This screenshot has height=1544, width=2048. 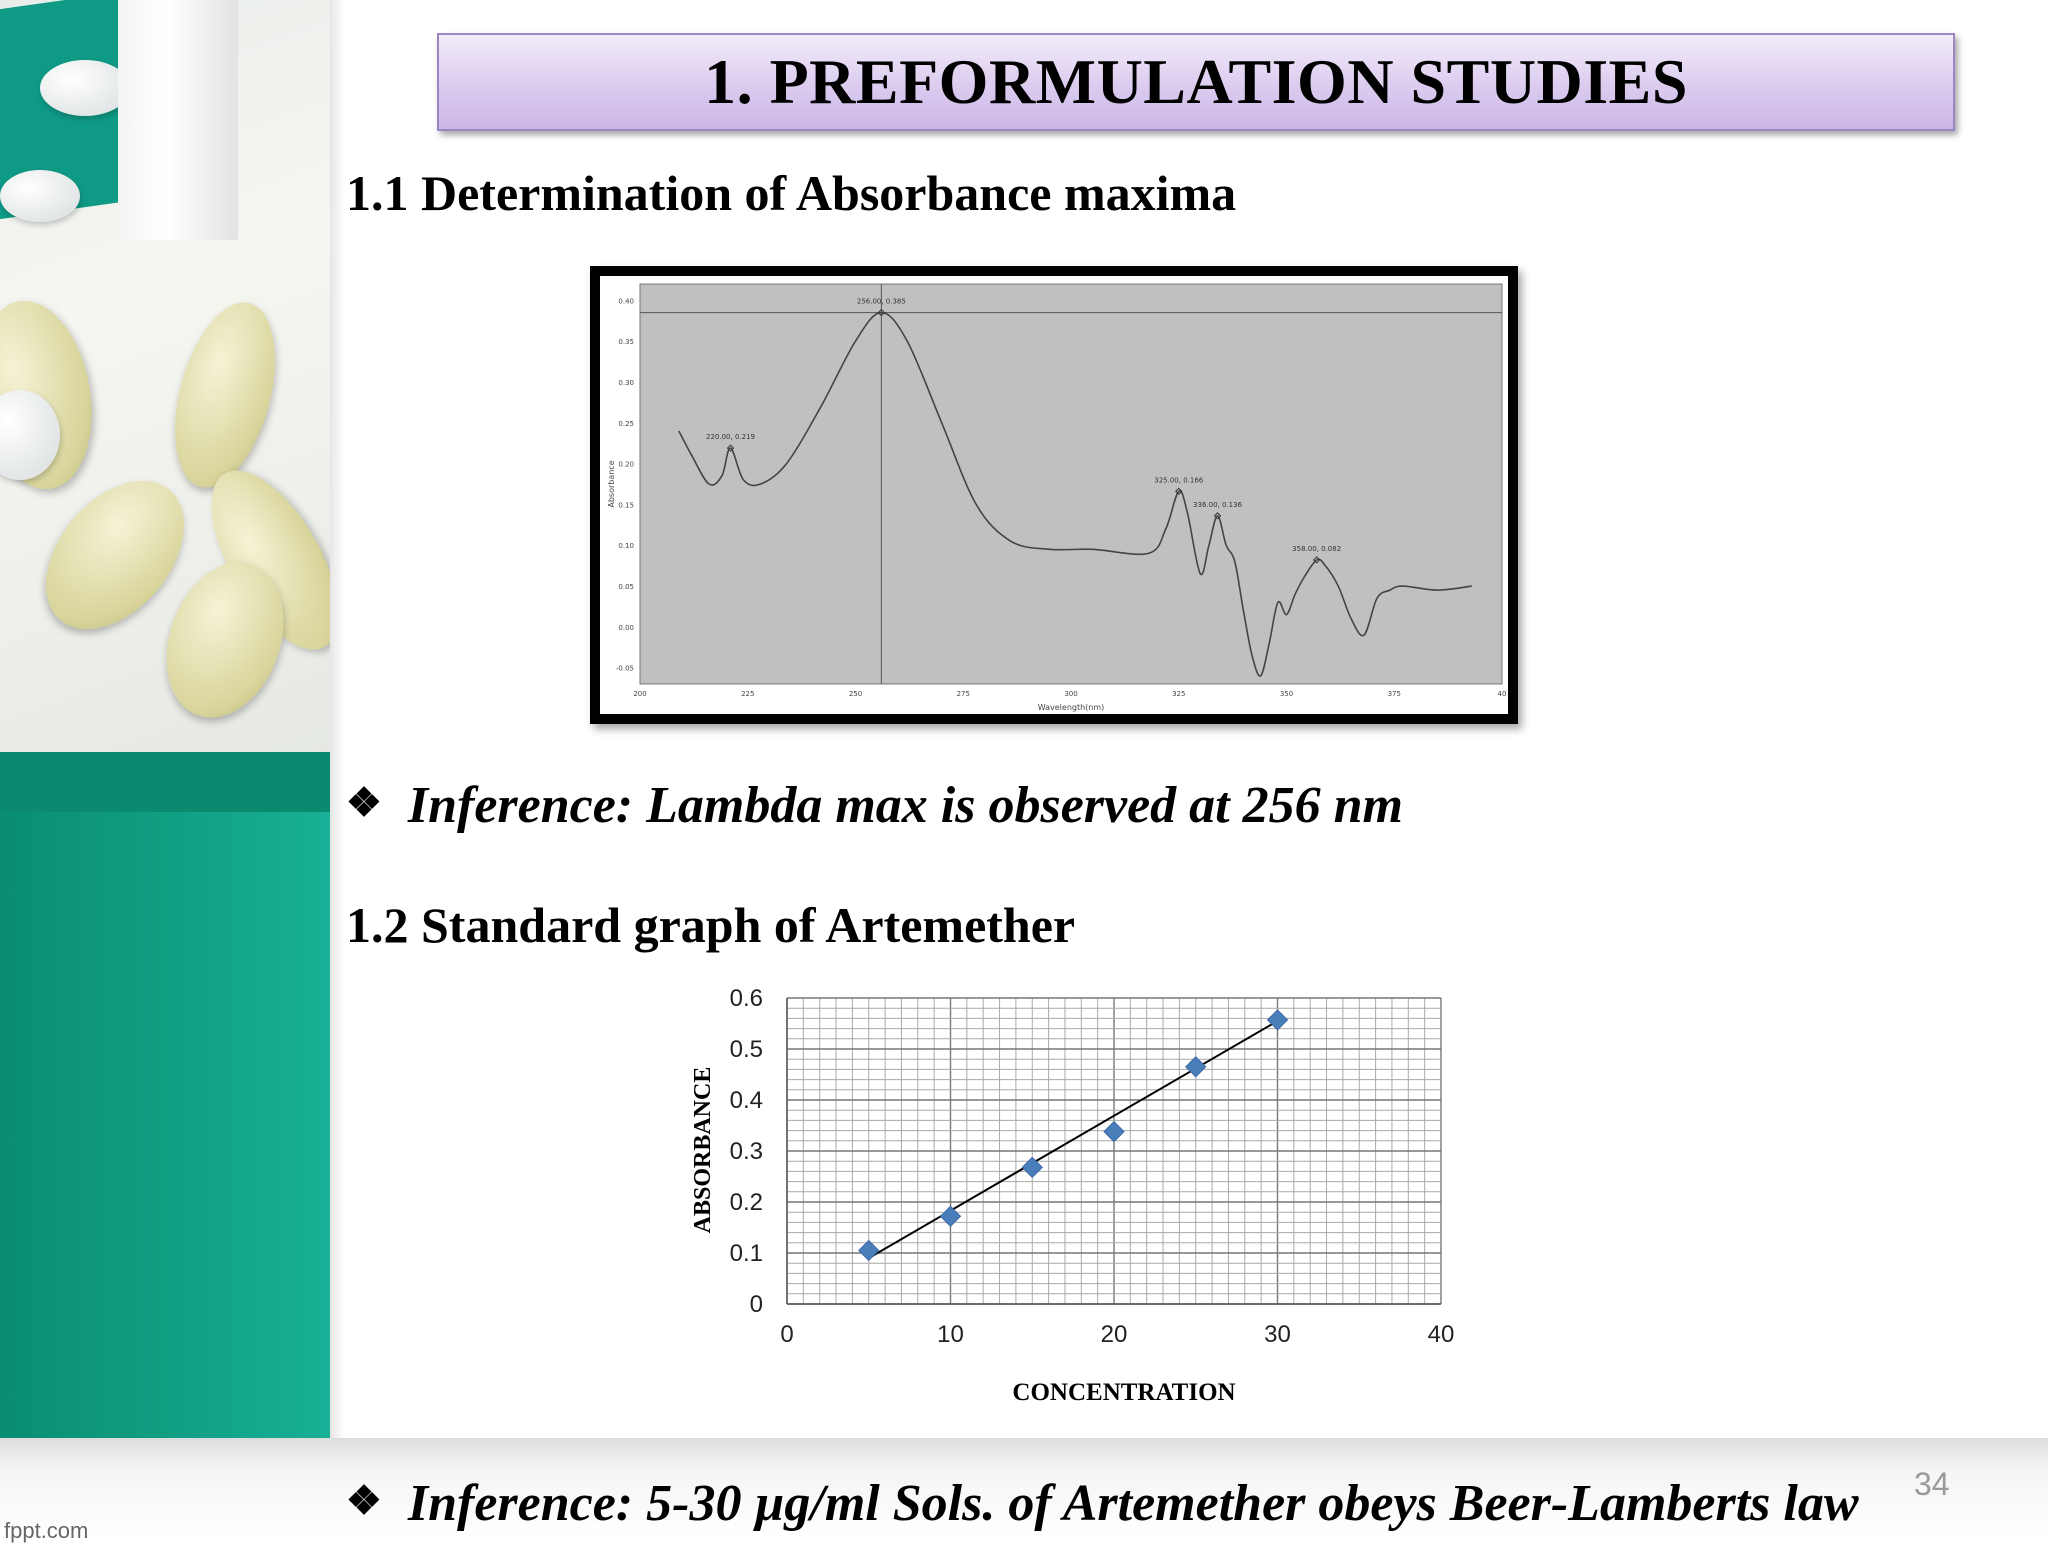 I want to click on y-tick-label: 0.5, so click(x=746, y=1049).